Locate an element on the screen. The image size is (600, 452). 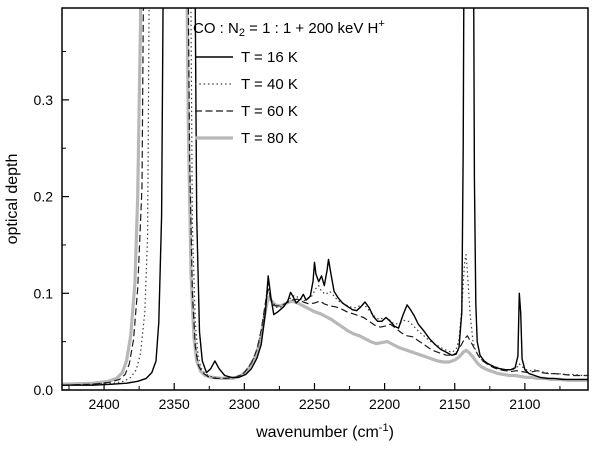
x-tick-label: 2400 is located at coordinates (104, 404).